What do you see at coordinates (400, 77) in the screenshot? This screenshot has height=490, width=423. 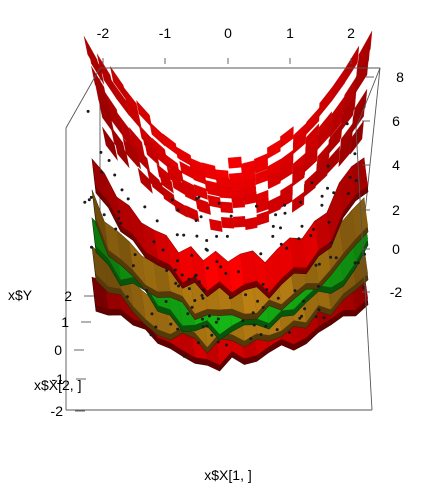 I see `z-tick-label: 8` at bounding box center [400, 77].